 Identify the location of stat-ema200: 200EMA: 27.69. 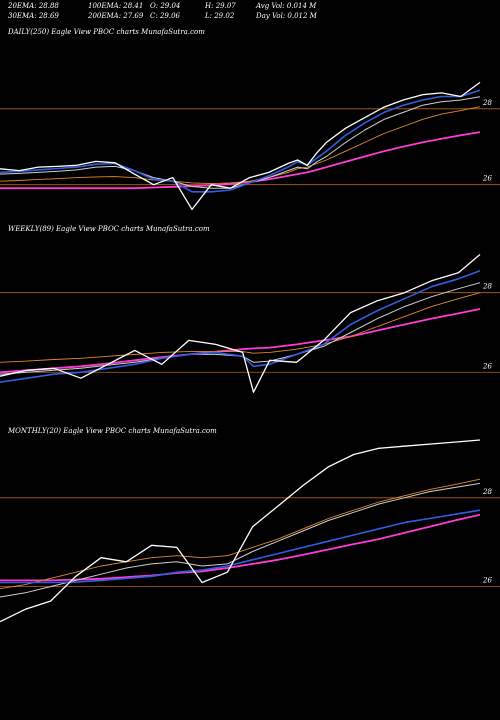
(116, 16).